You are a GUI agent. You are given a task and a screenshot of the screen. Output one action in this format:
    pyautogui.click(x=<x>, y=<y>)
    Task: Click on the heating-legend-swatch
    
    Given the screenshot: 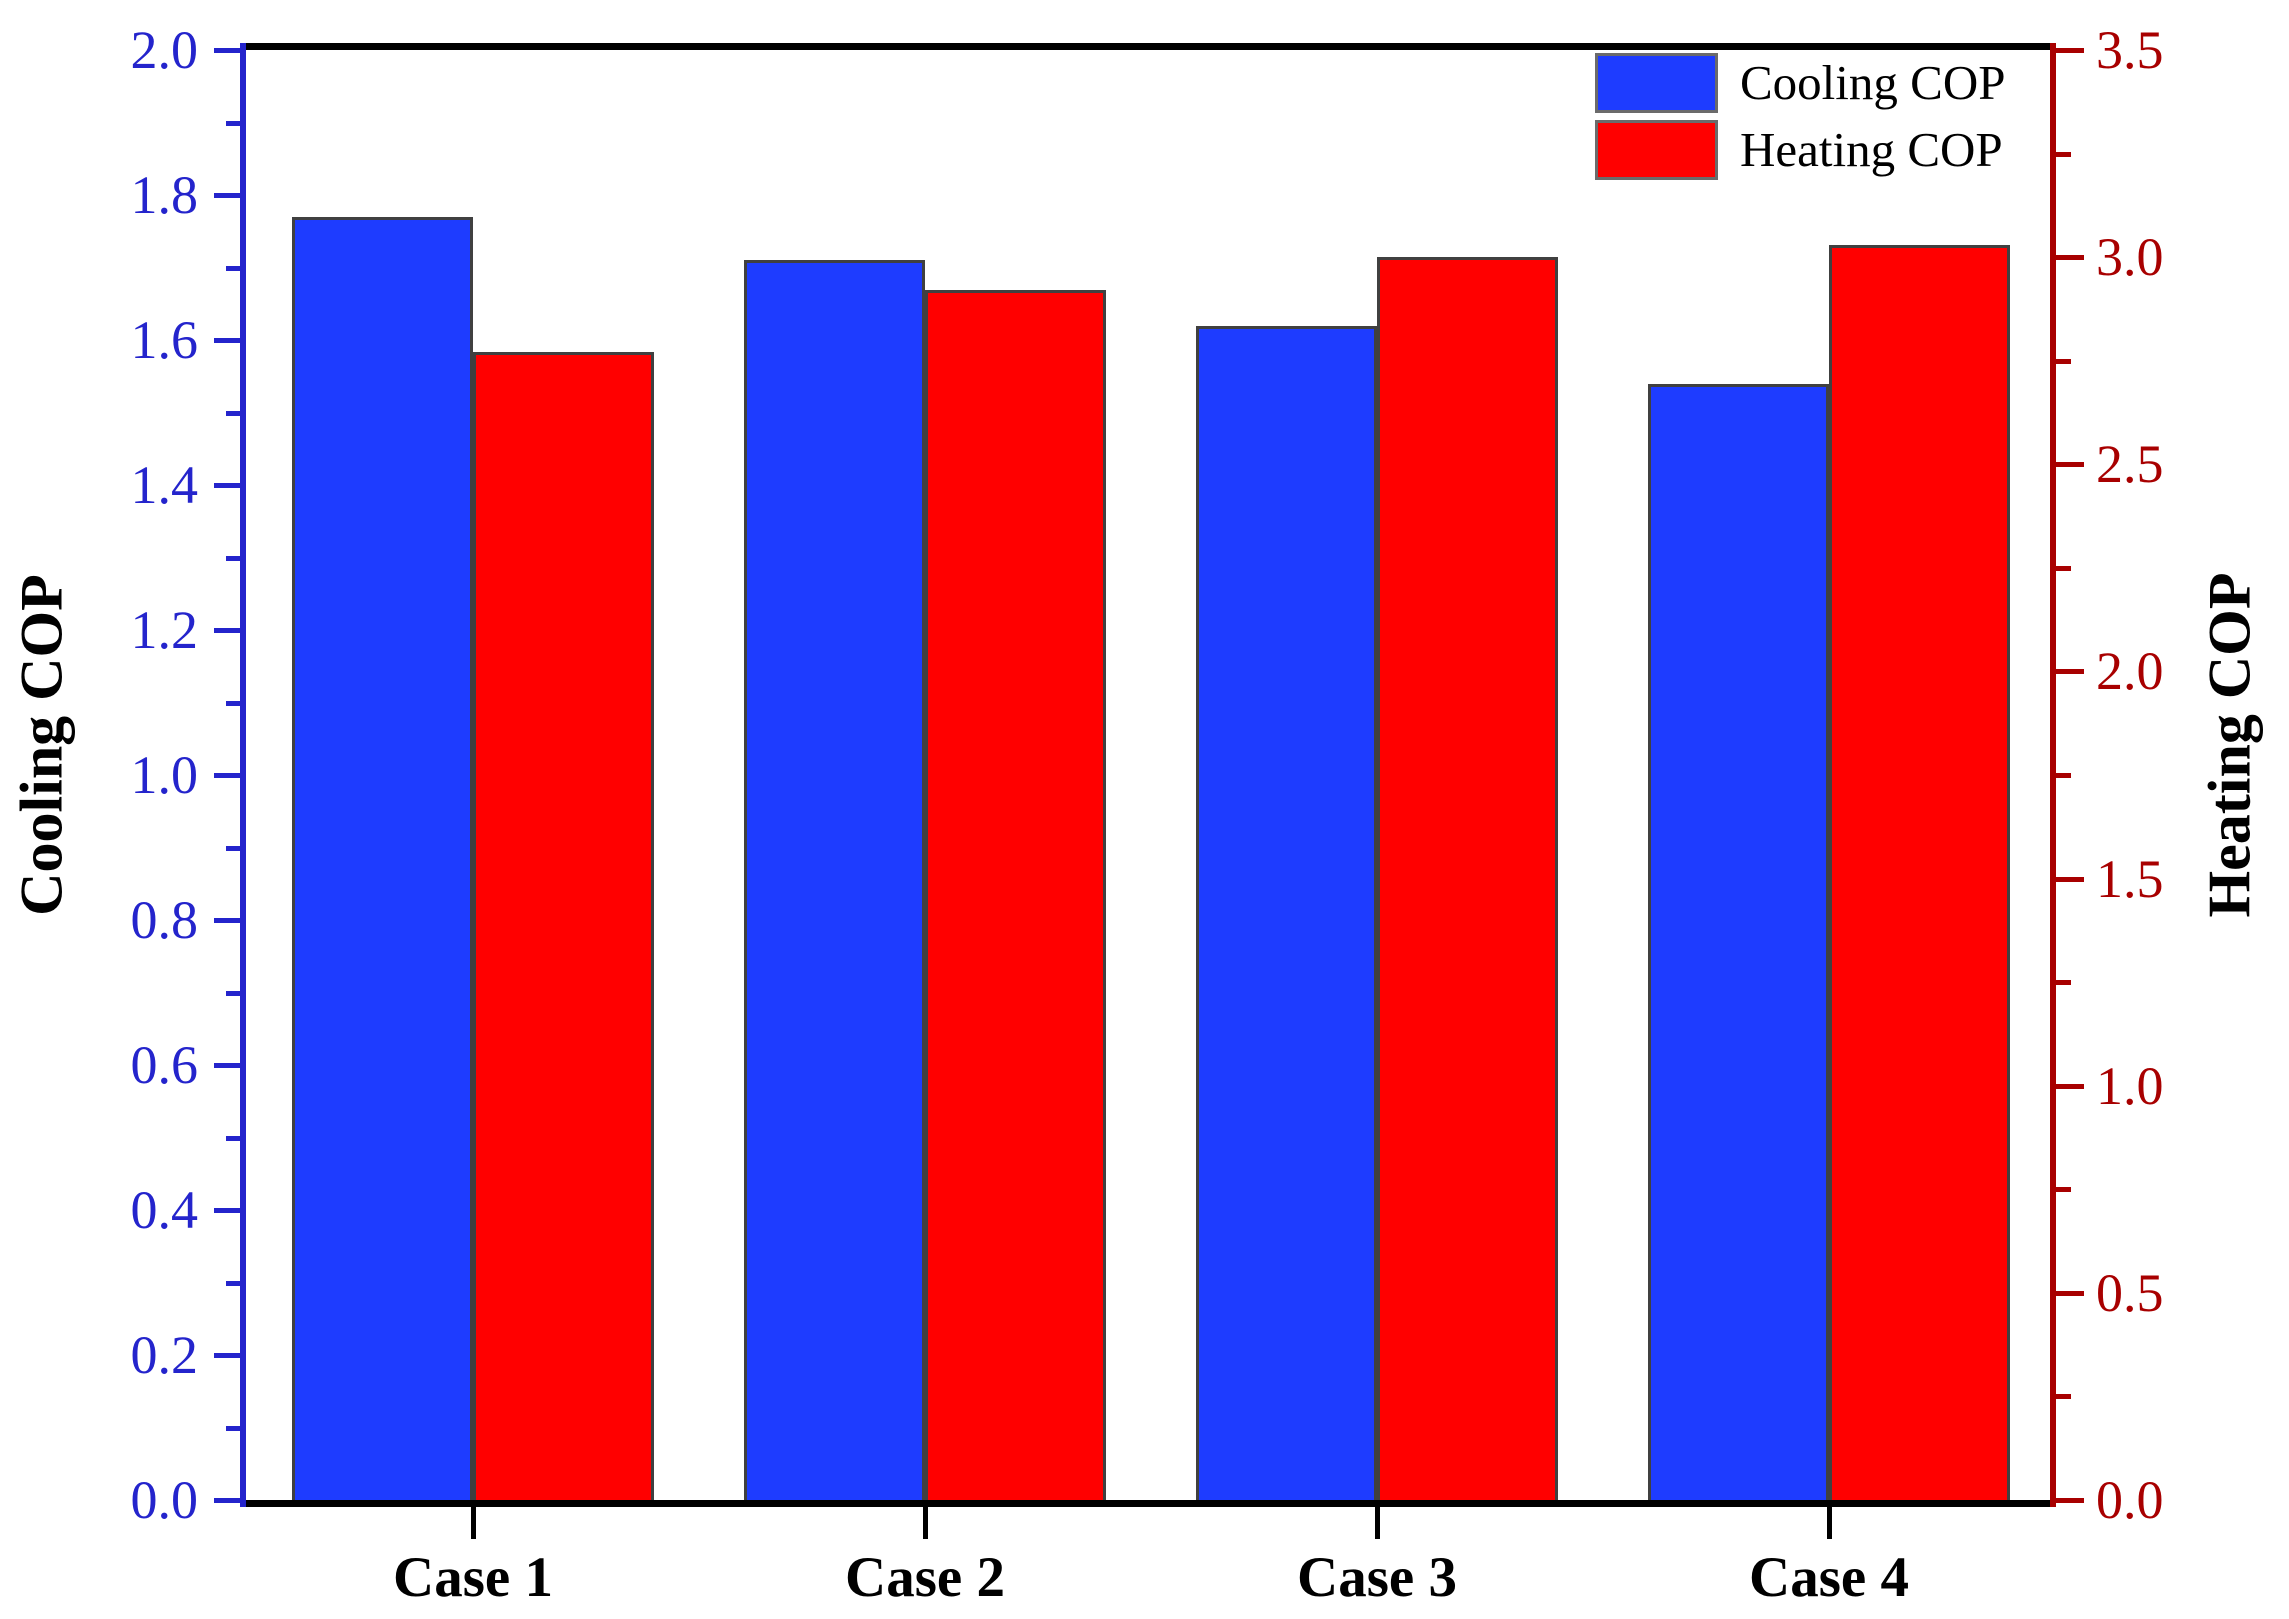 What is the action you would take?
    pyautogui.click(x=1656, y=150)
    